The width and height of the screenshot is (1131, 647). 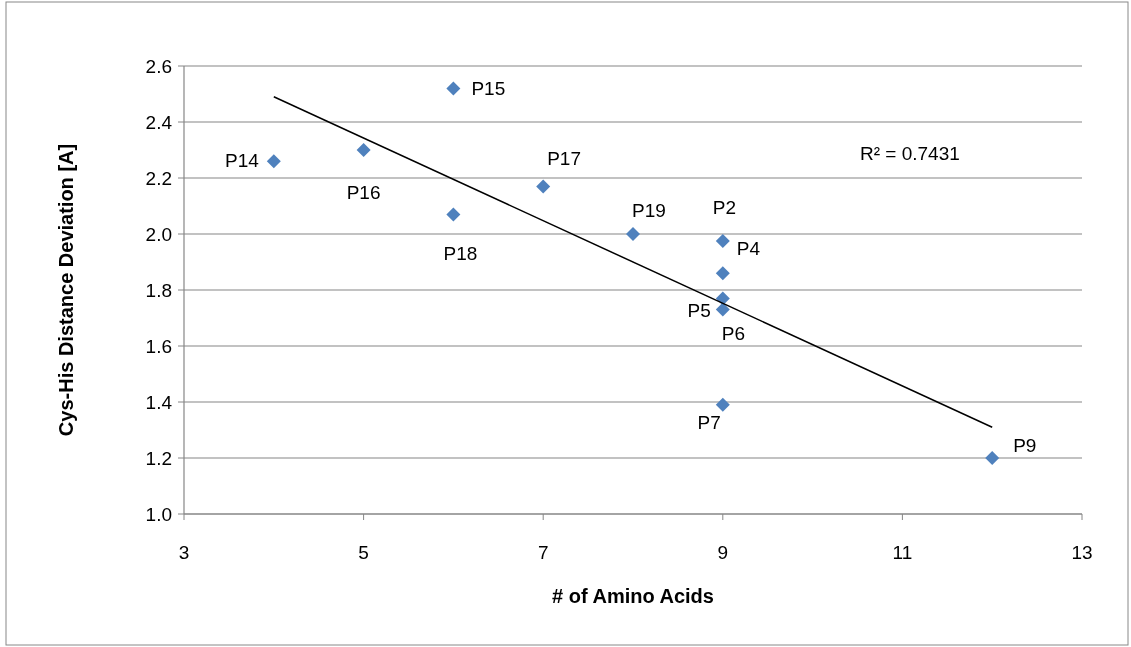 I want to click on x-tick-label: 3, so click(x=184, y=552).